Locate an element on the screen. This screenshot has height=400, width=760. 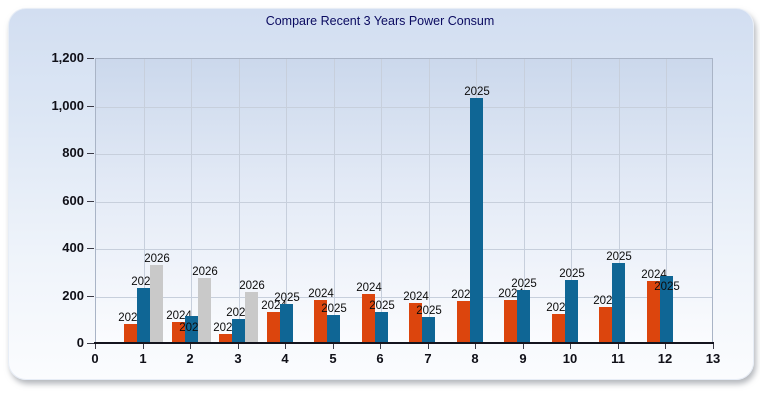
bar-year-label-2025-month-9: 2025 is located at coordinates (524, 284).